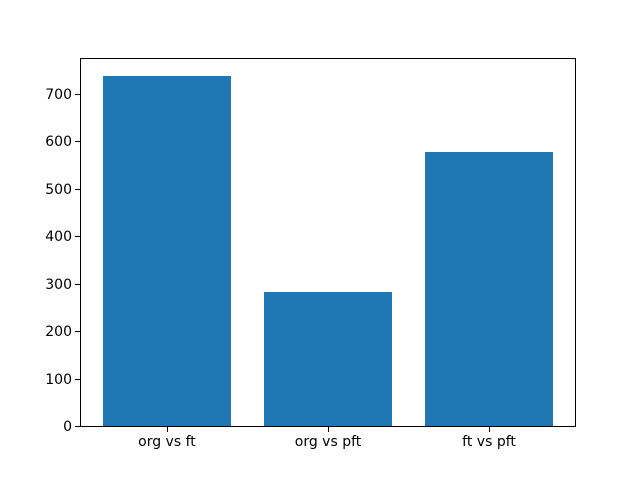 Image resolution: width=640 pixels, height=480 pixels. Describe the element at coordinates (328, 359) in the screenshot. I see `bar-org-vs-pft` at that location.